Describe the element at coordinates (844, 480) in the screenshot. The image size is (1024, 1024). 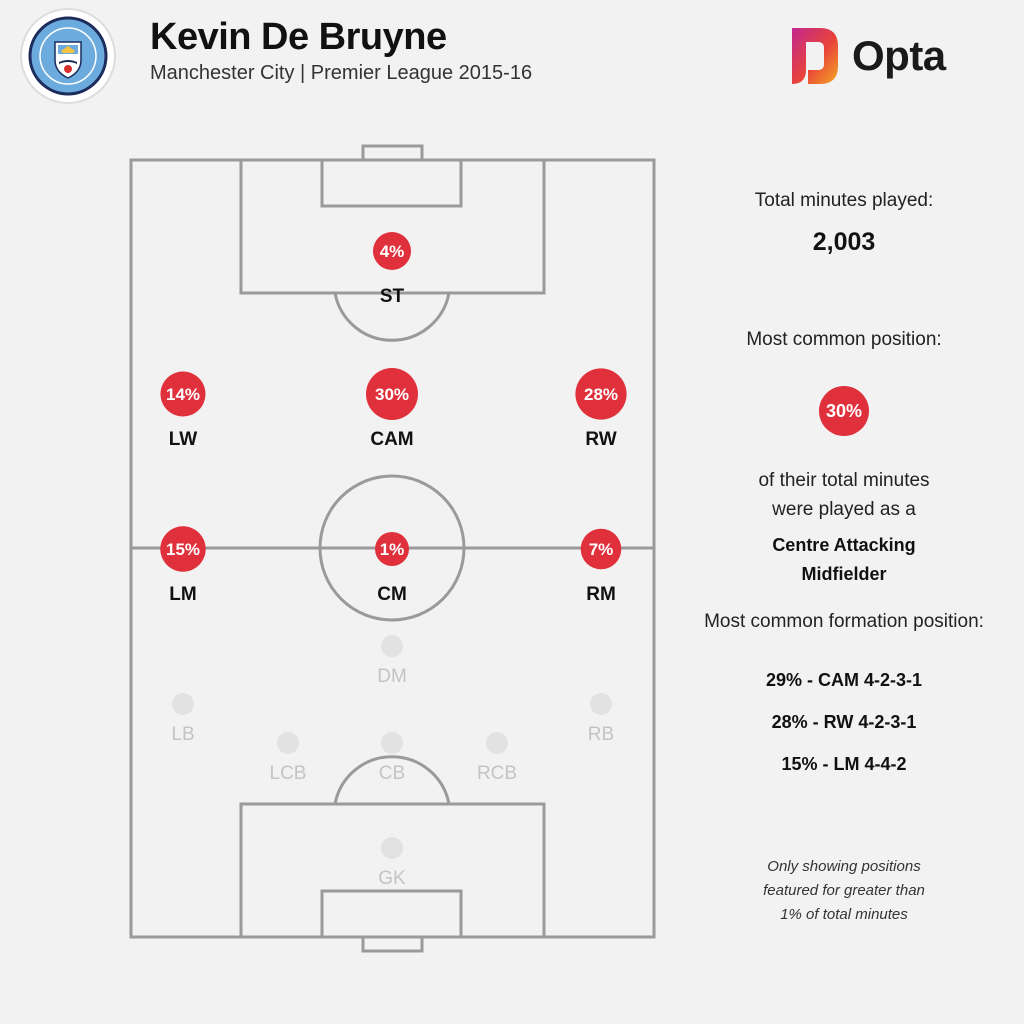
I see `common-position-text-1: of their total minutes` at that location.